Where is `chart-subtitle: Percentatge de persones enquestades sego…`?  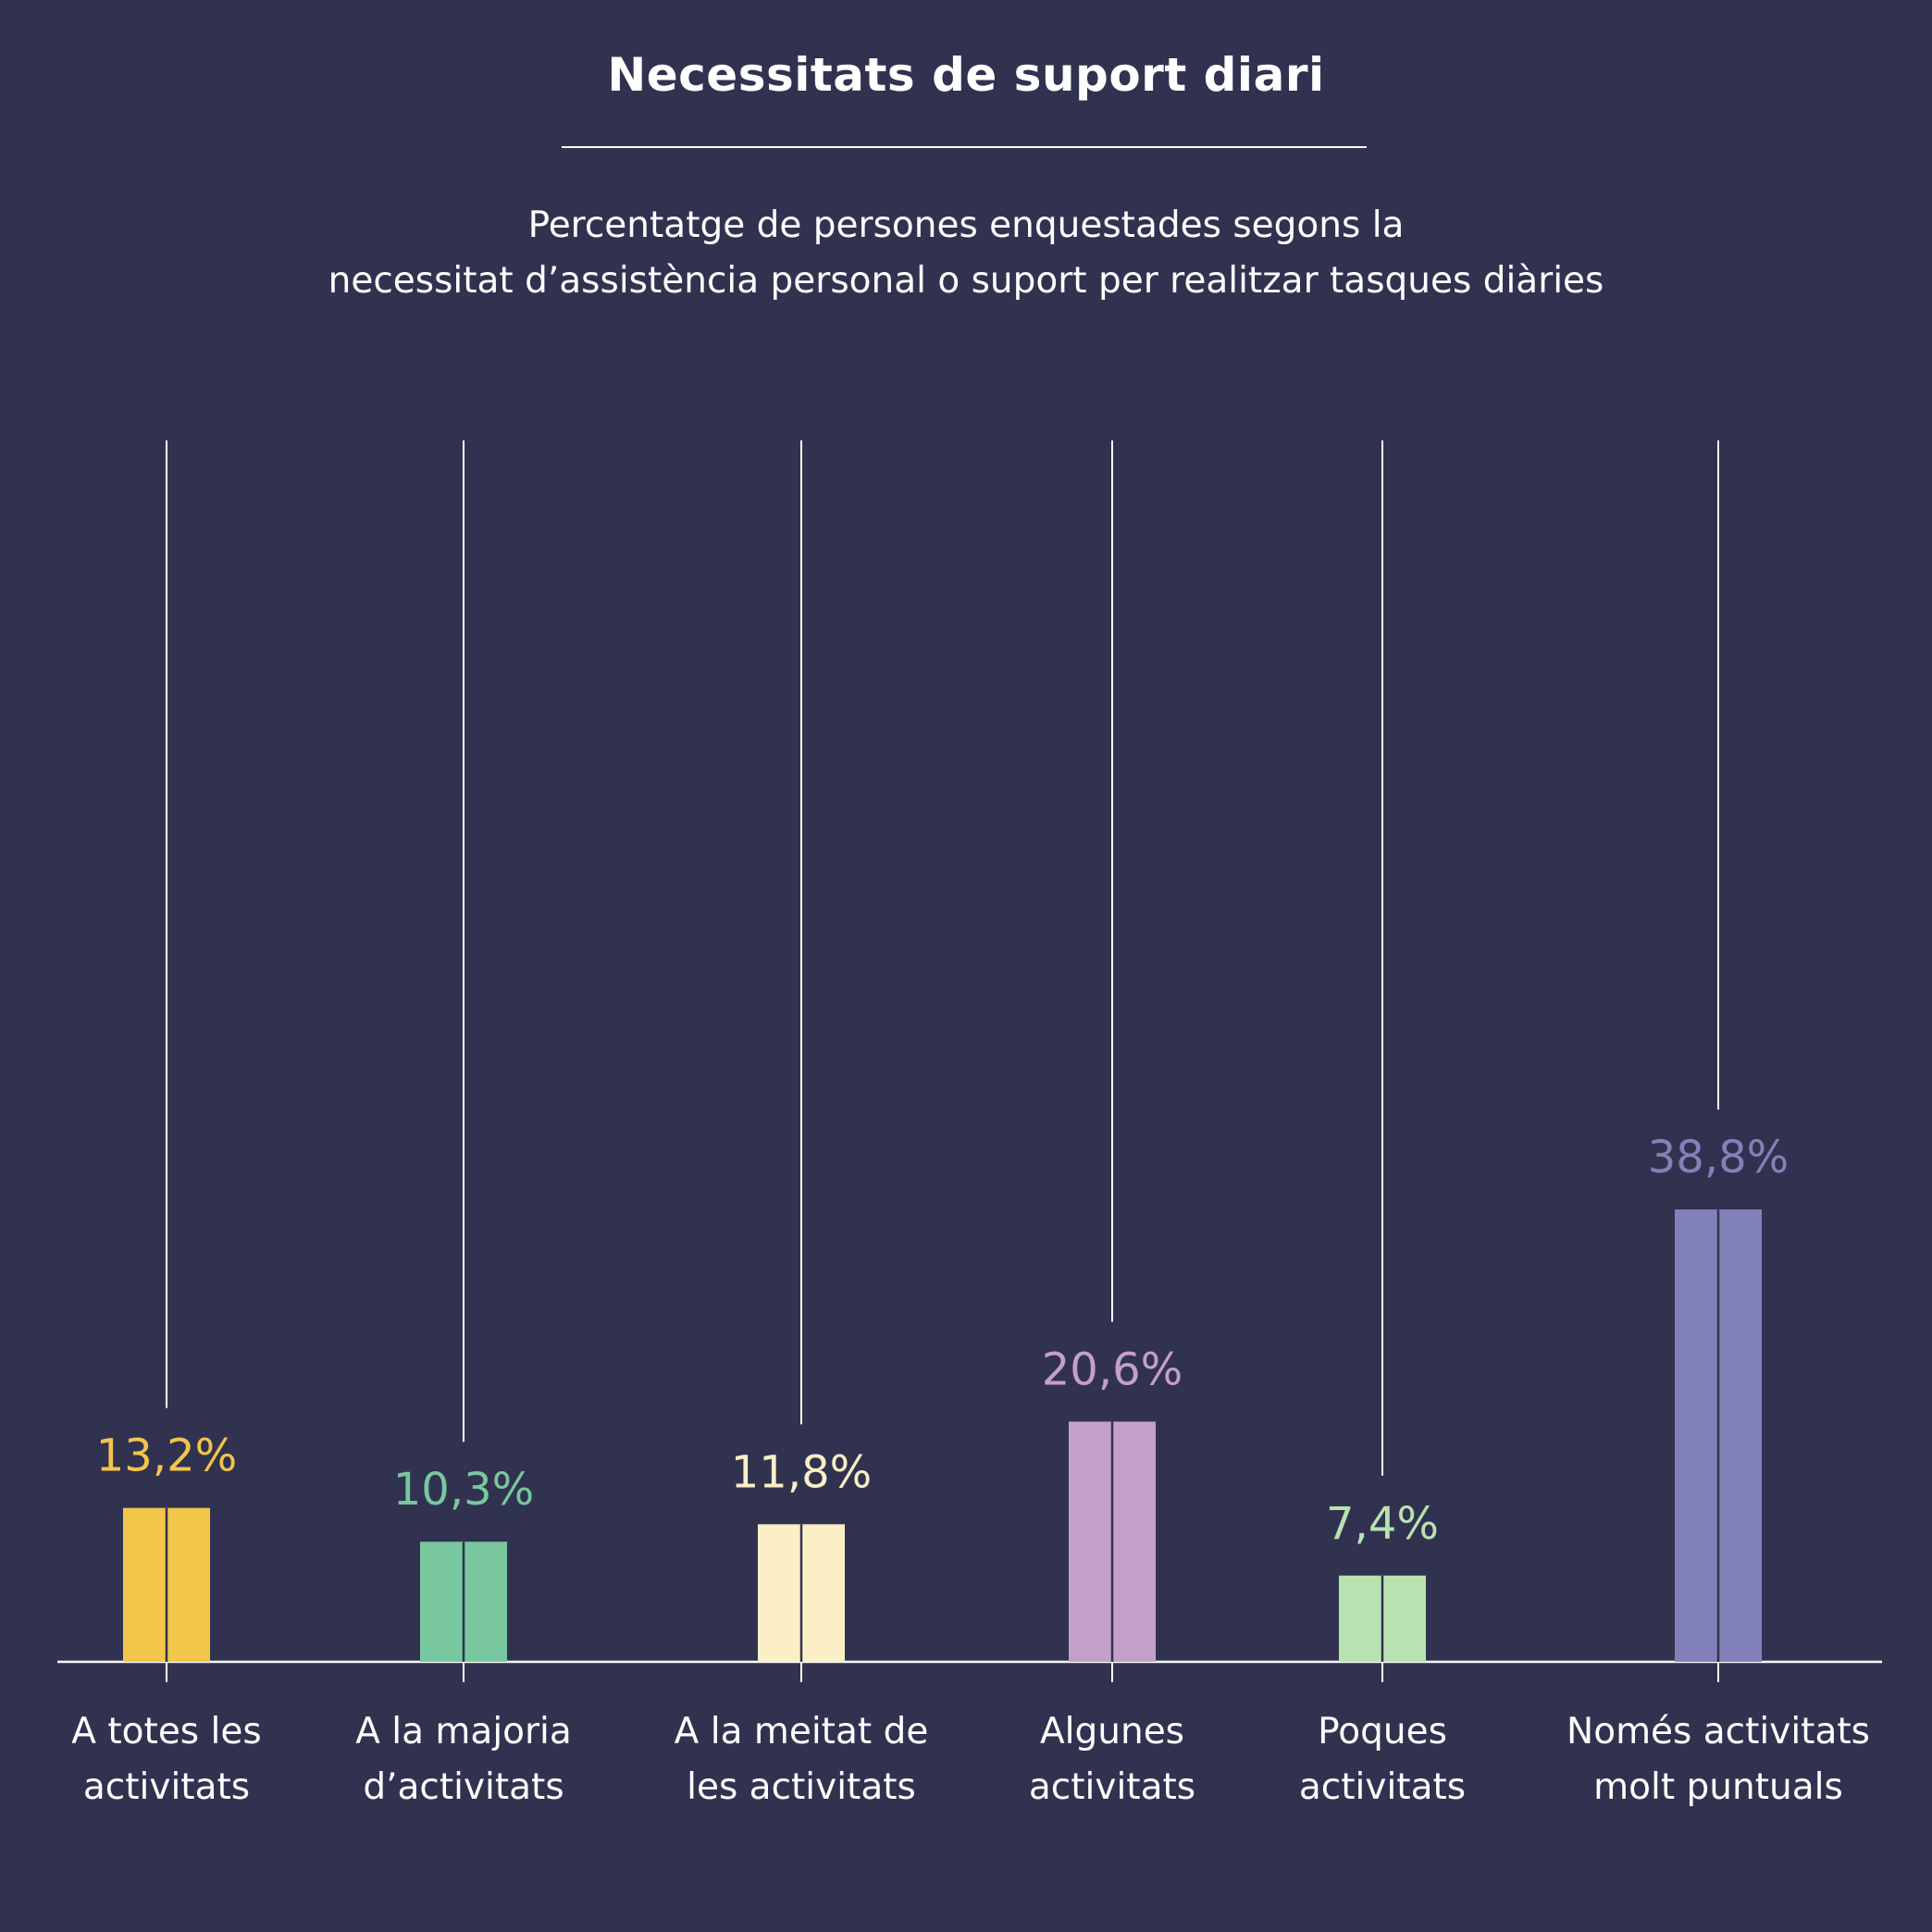 chart-subtitle: Percentatge de persones enquestades sego… is located at coordinates (966, 254).